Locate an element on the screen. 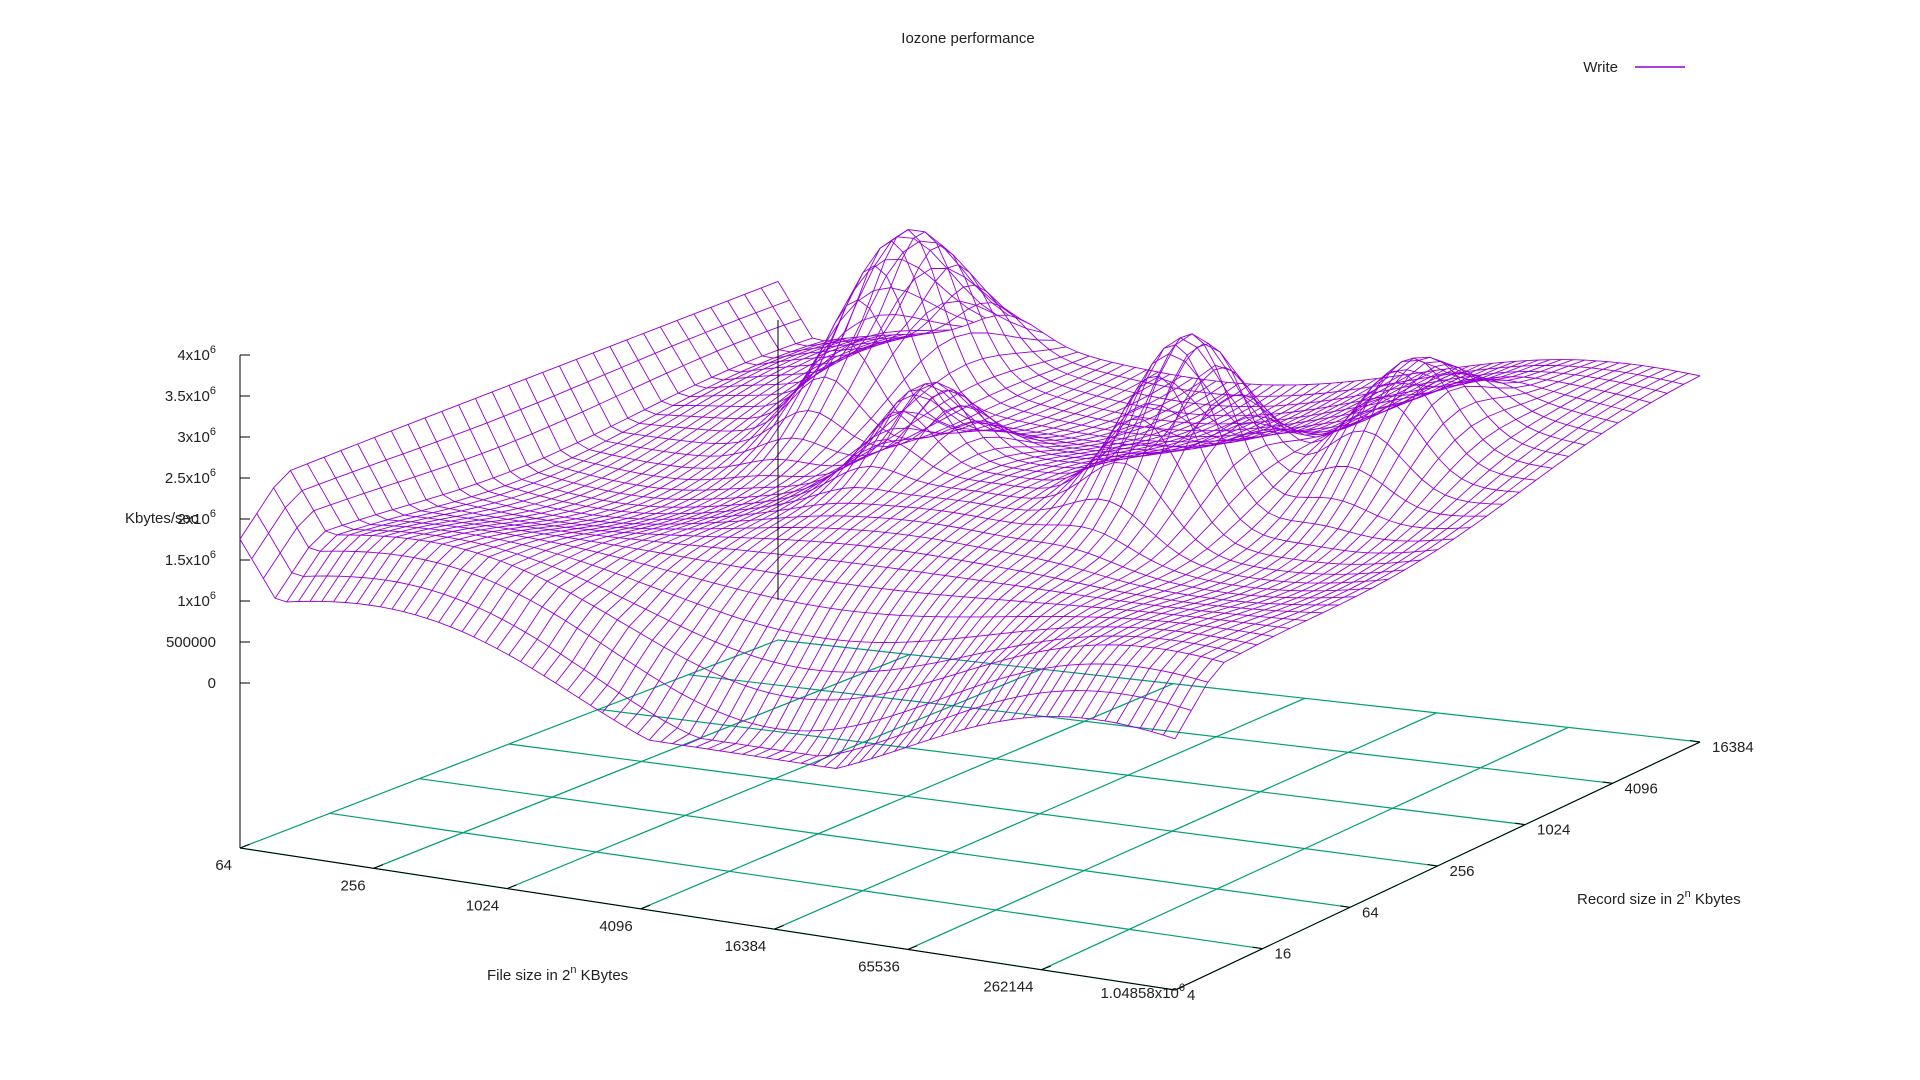 This screenshot has width=1920, height=1080. x-tick-label-text: 65536 is located at coordinates (879, 966).